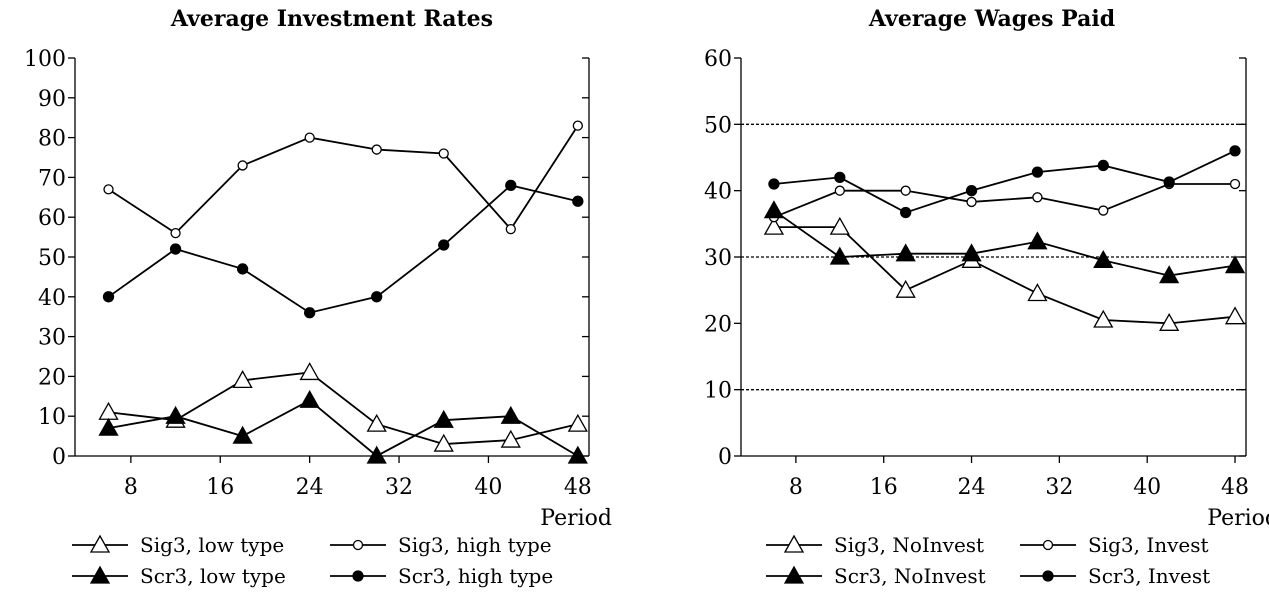 The width and height of the screenshot is (1269, 606). Describe the element at coordinates (1149, 576) in the screenshot. I see `legend-label: Scr3, Invest` at that location.